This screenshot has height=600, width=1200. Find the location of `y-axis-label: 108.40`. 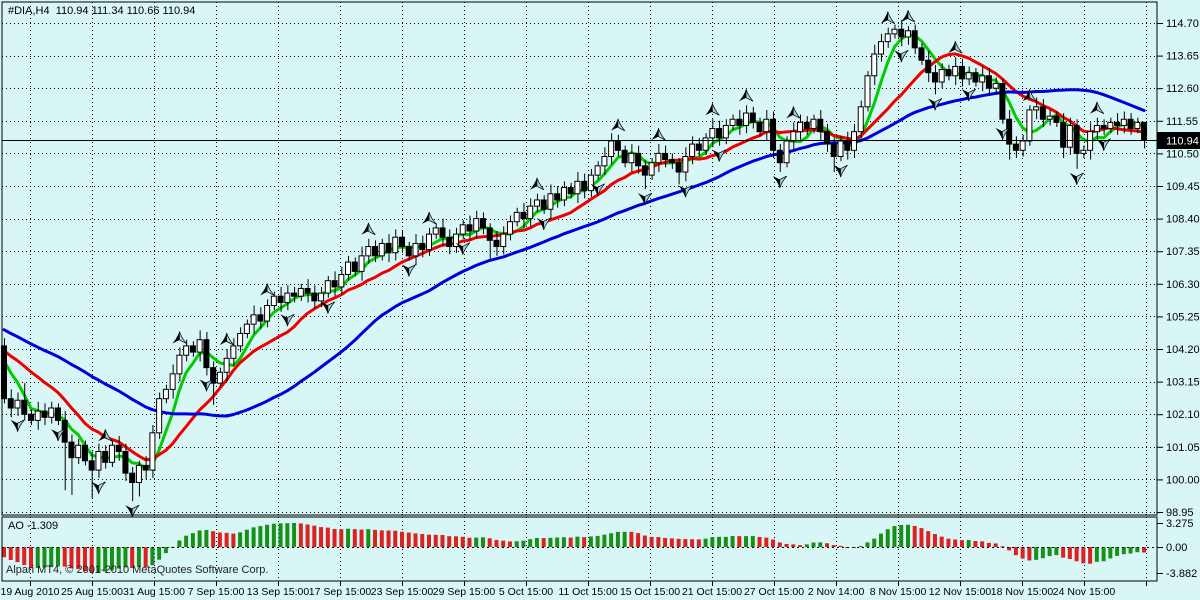

y-axis-label: 108.40 is located at coordinates (1183, 220).